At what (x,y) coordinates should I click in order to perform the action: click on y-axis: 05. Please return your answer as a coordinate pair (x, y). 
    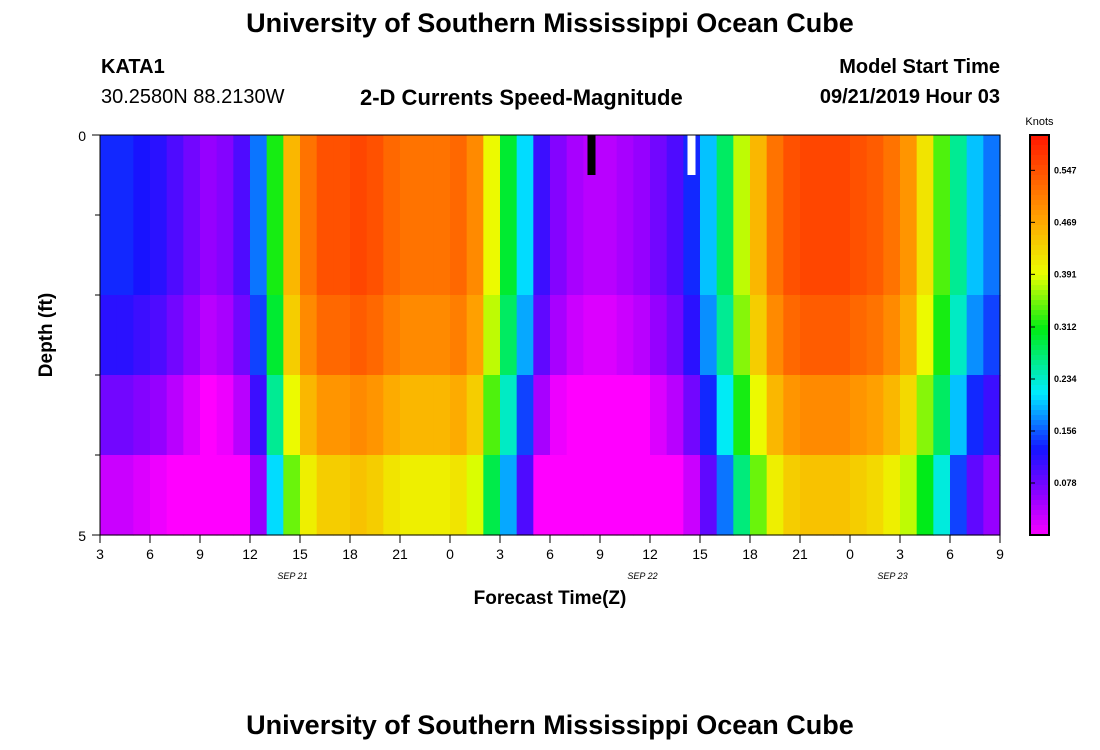
    Looking at the image, I should click on (89, 336).